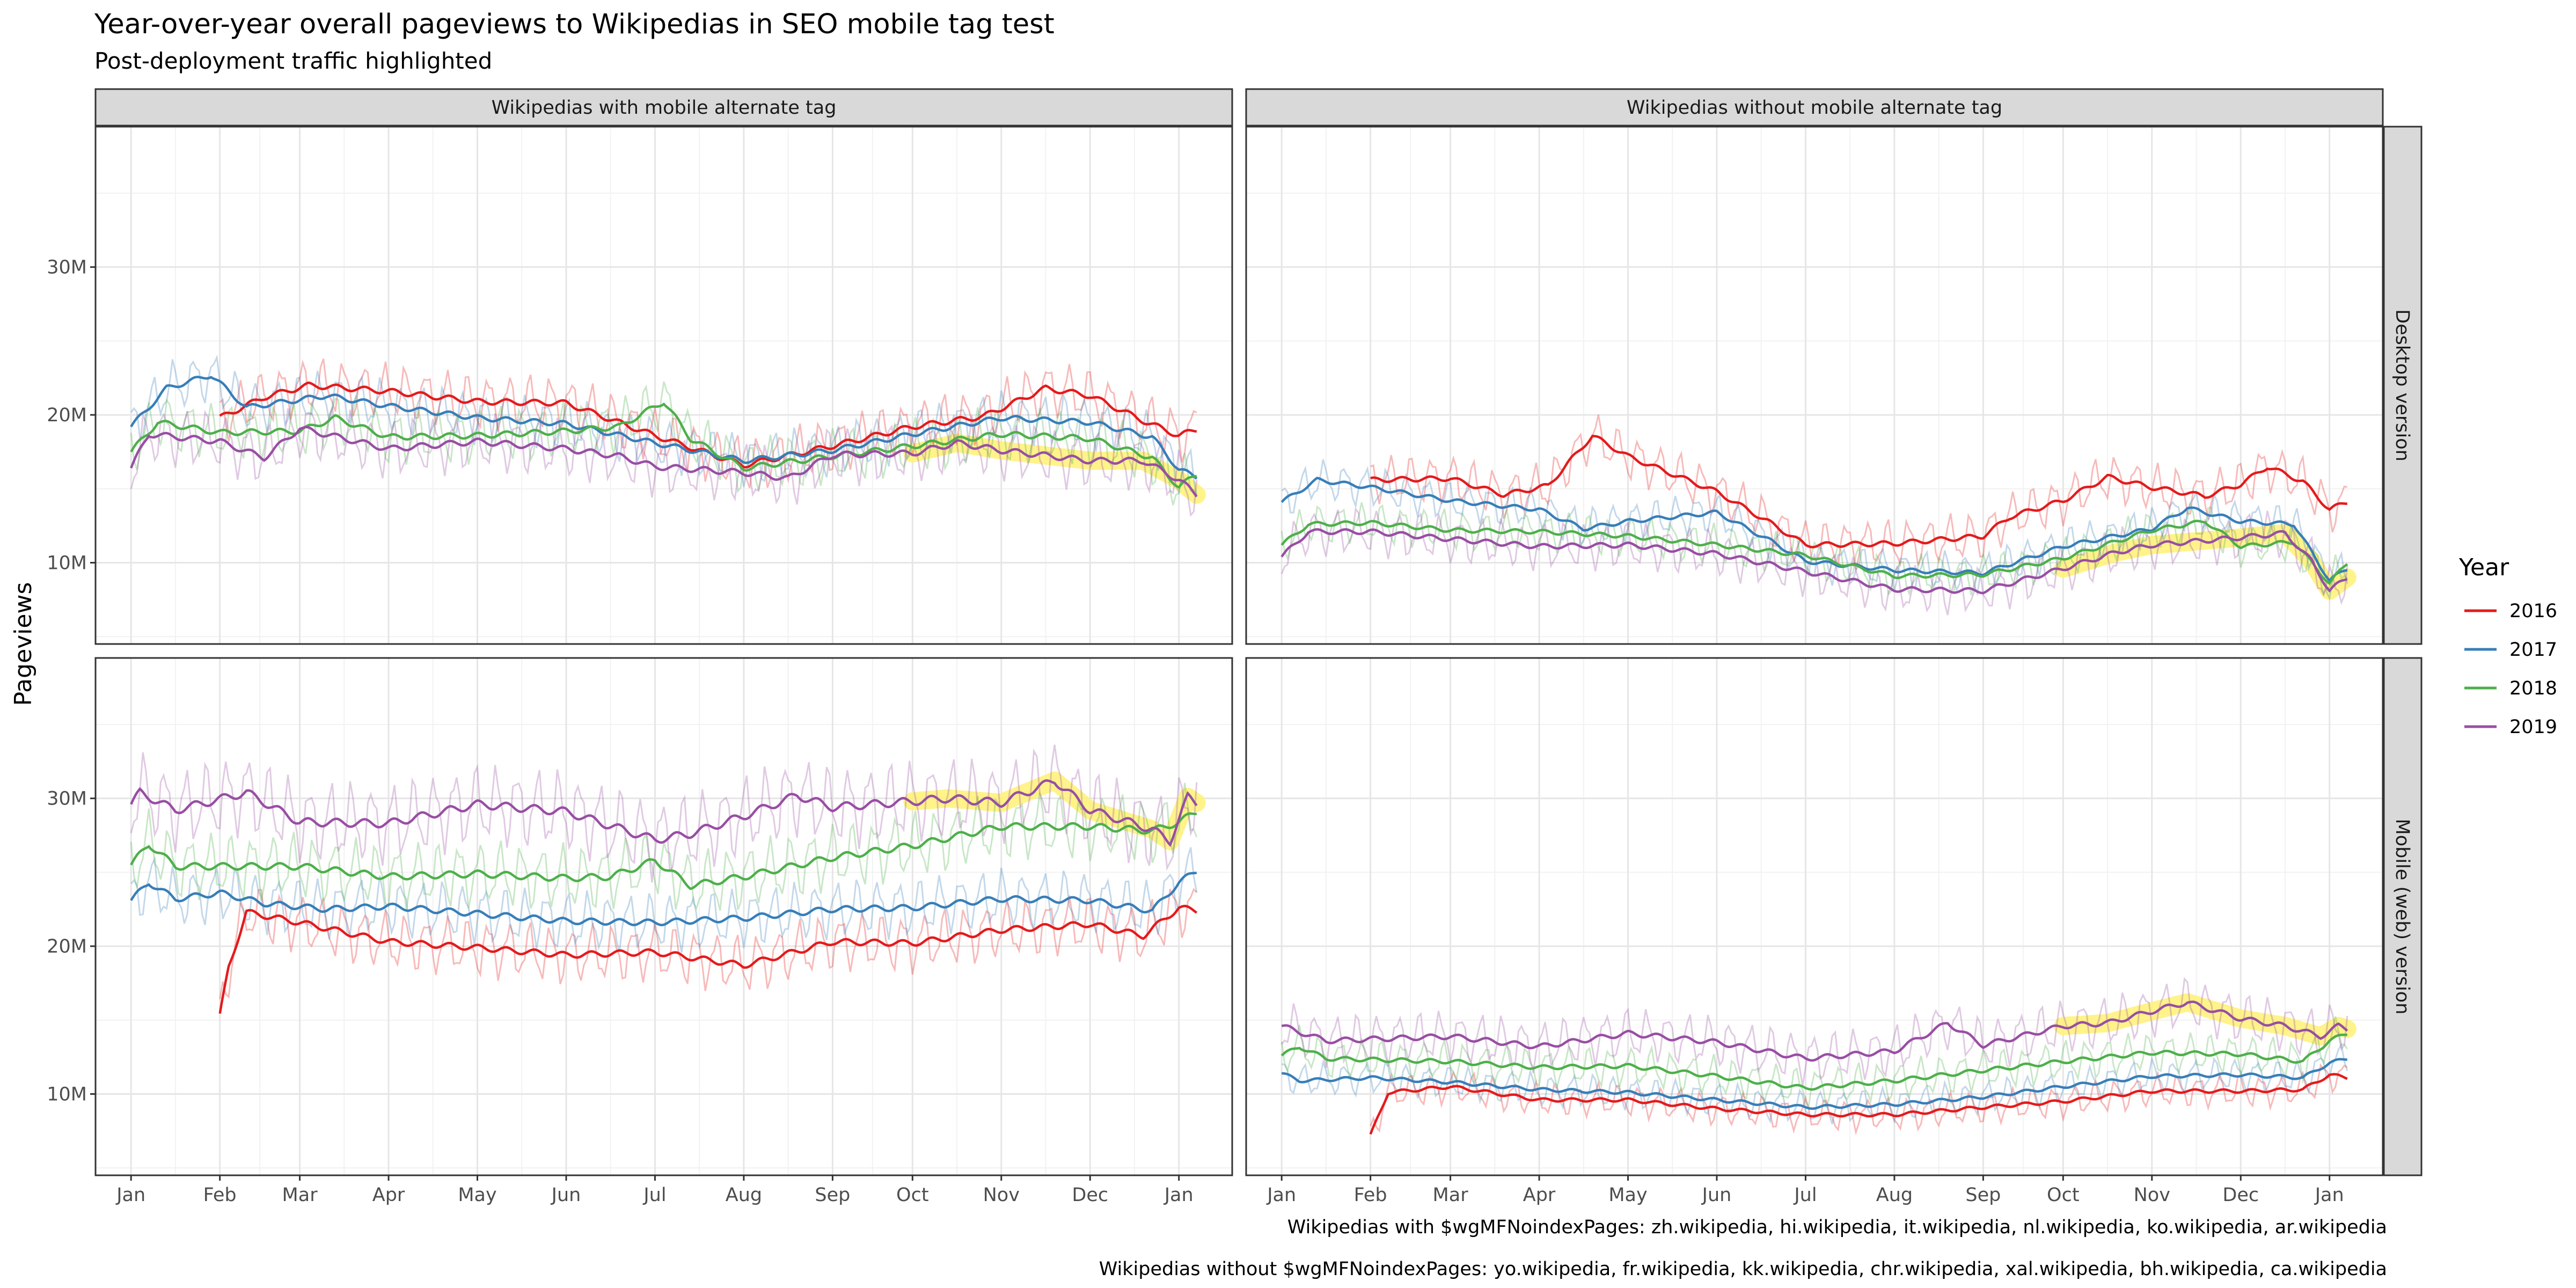  What do you see at coordinates (2507, 646) in the screenshot?
I see `legend: Year 2016 2017 2018 2019` at bounding box center [2507, 646].